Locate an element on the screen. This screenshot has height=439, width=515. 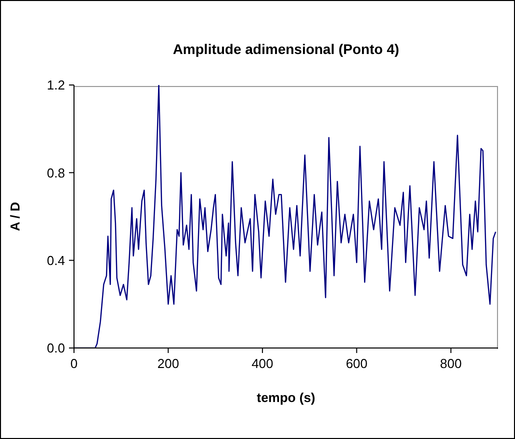
y-axis-title: A / D is located at coordinates (15, 217).